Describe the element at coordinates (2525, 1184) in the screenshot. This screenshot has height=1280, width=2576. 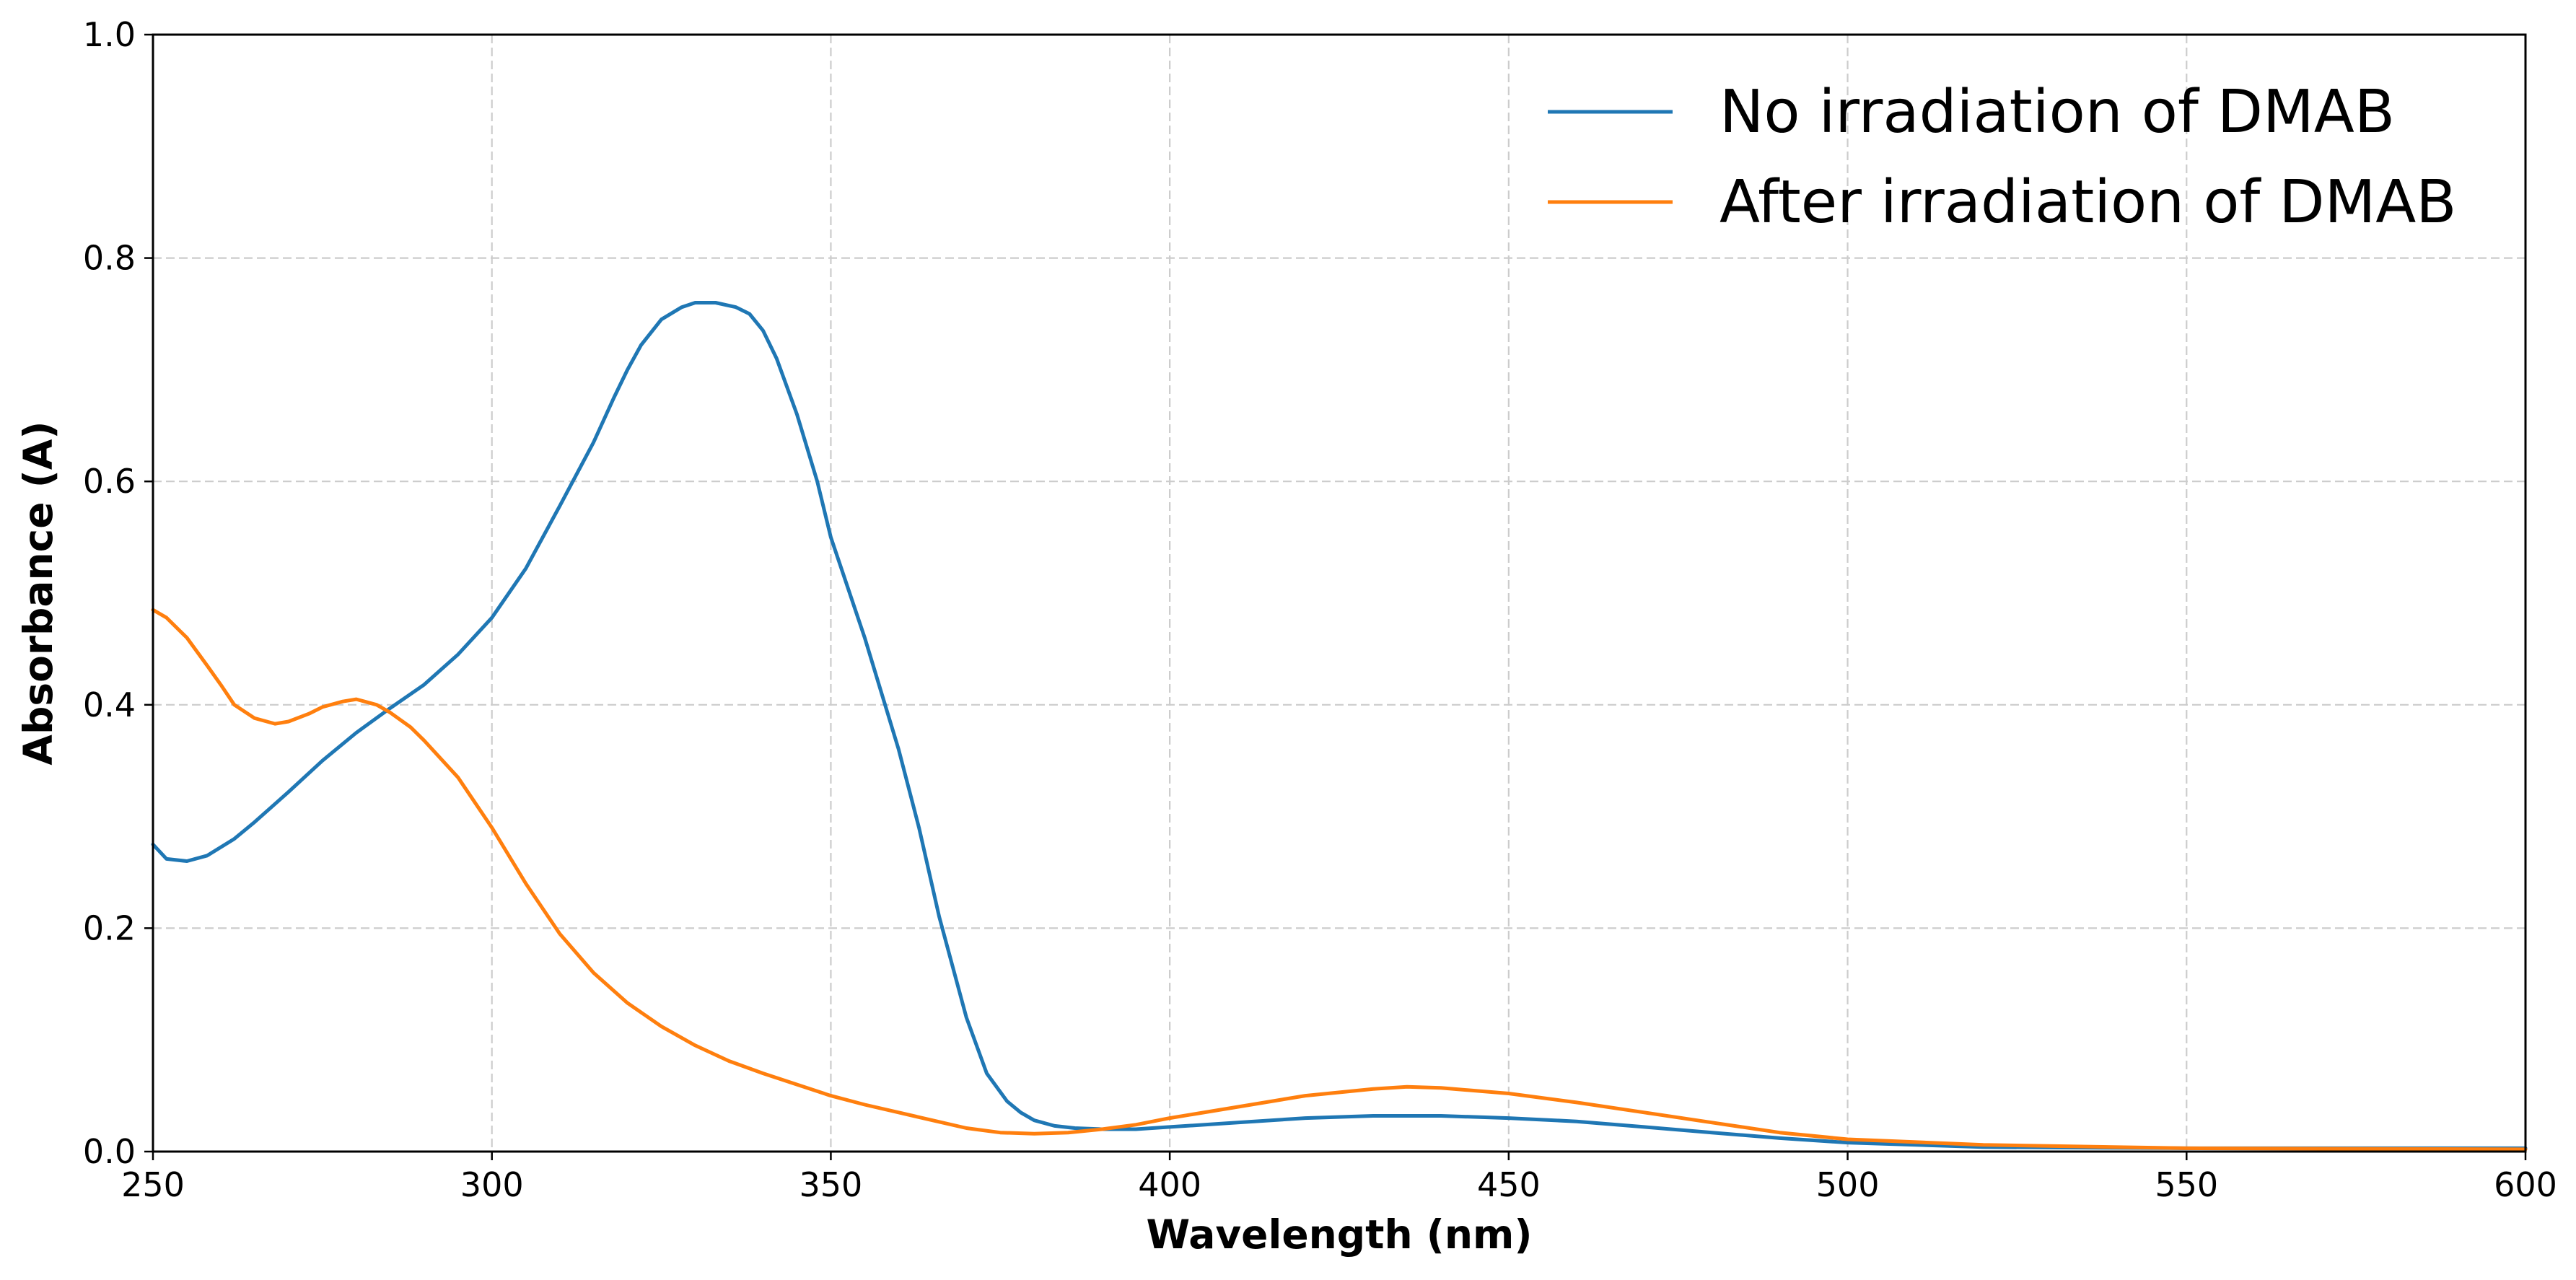
I see `x-tick-label: 600` at that location.